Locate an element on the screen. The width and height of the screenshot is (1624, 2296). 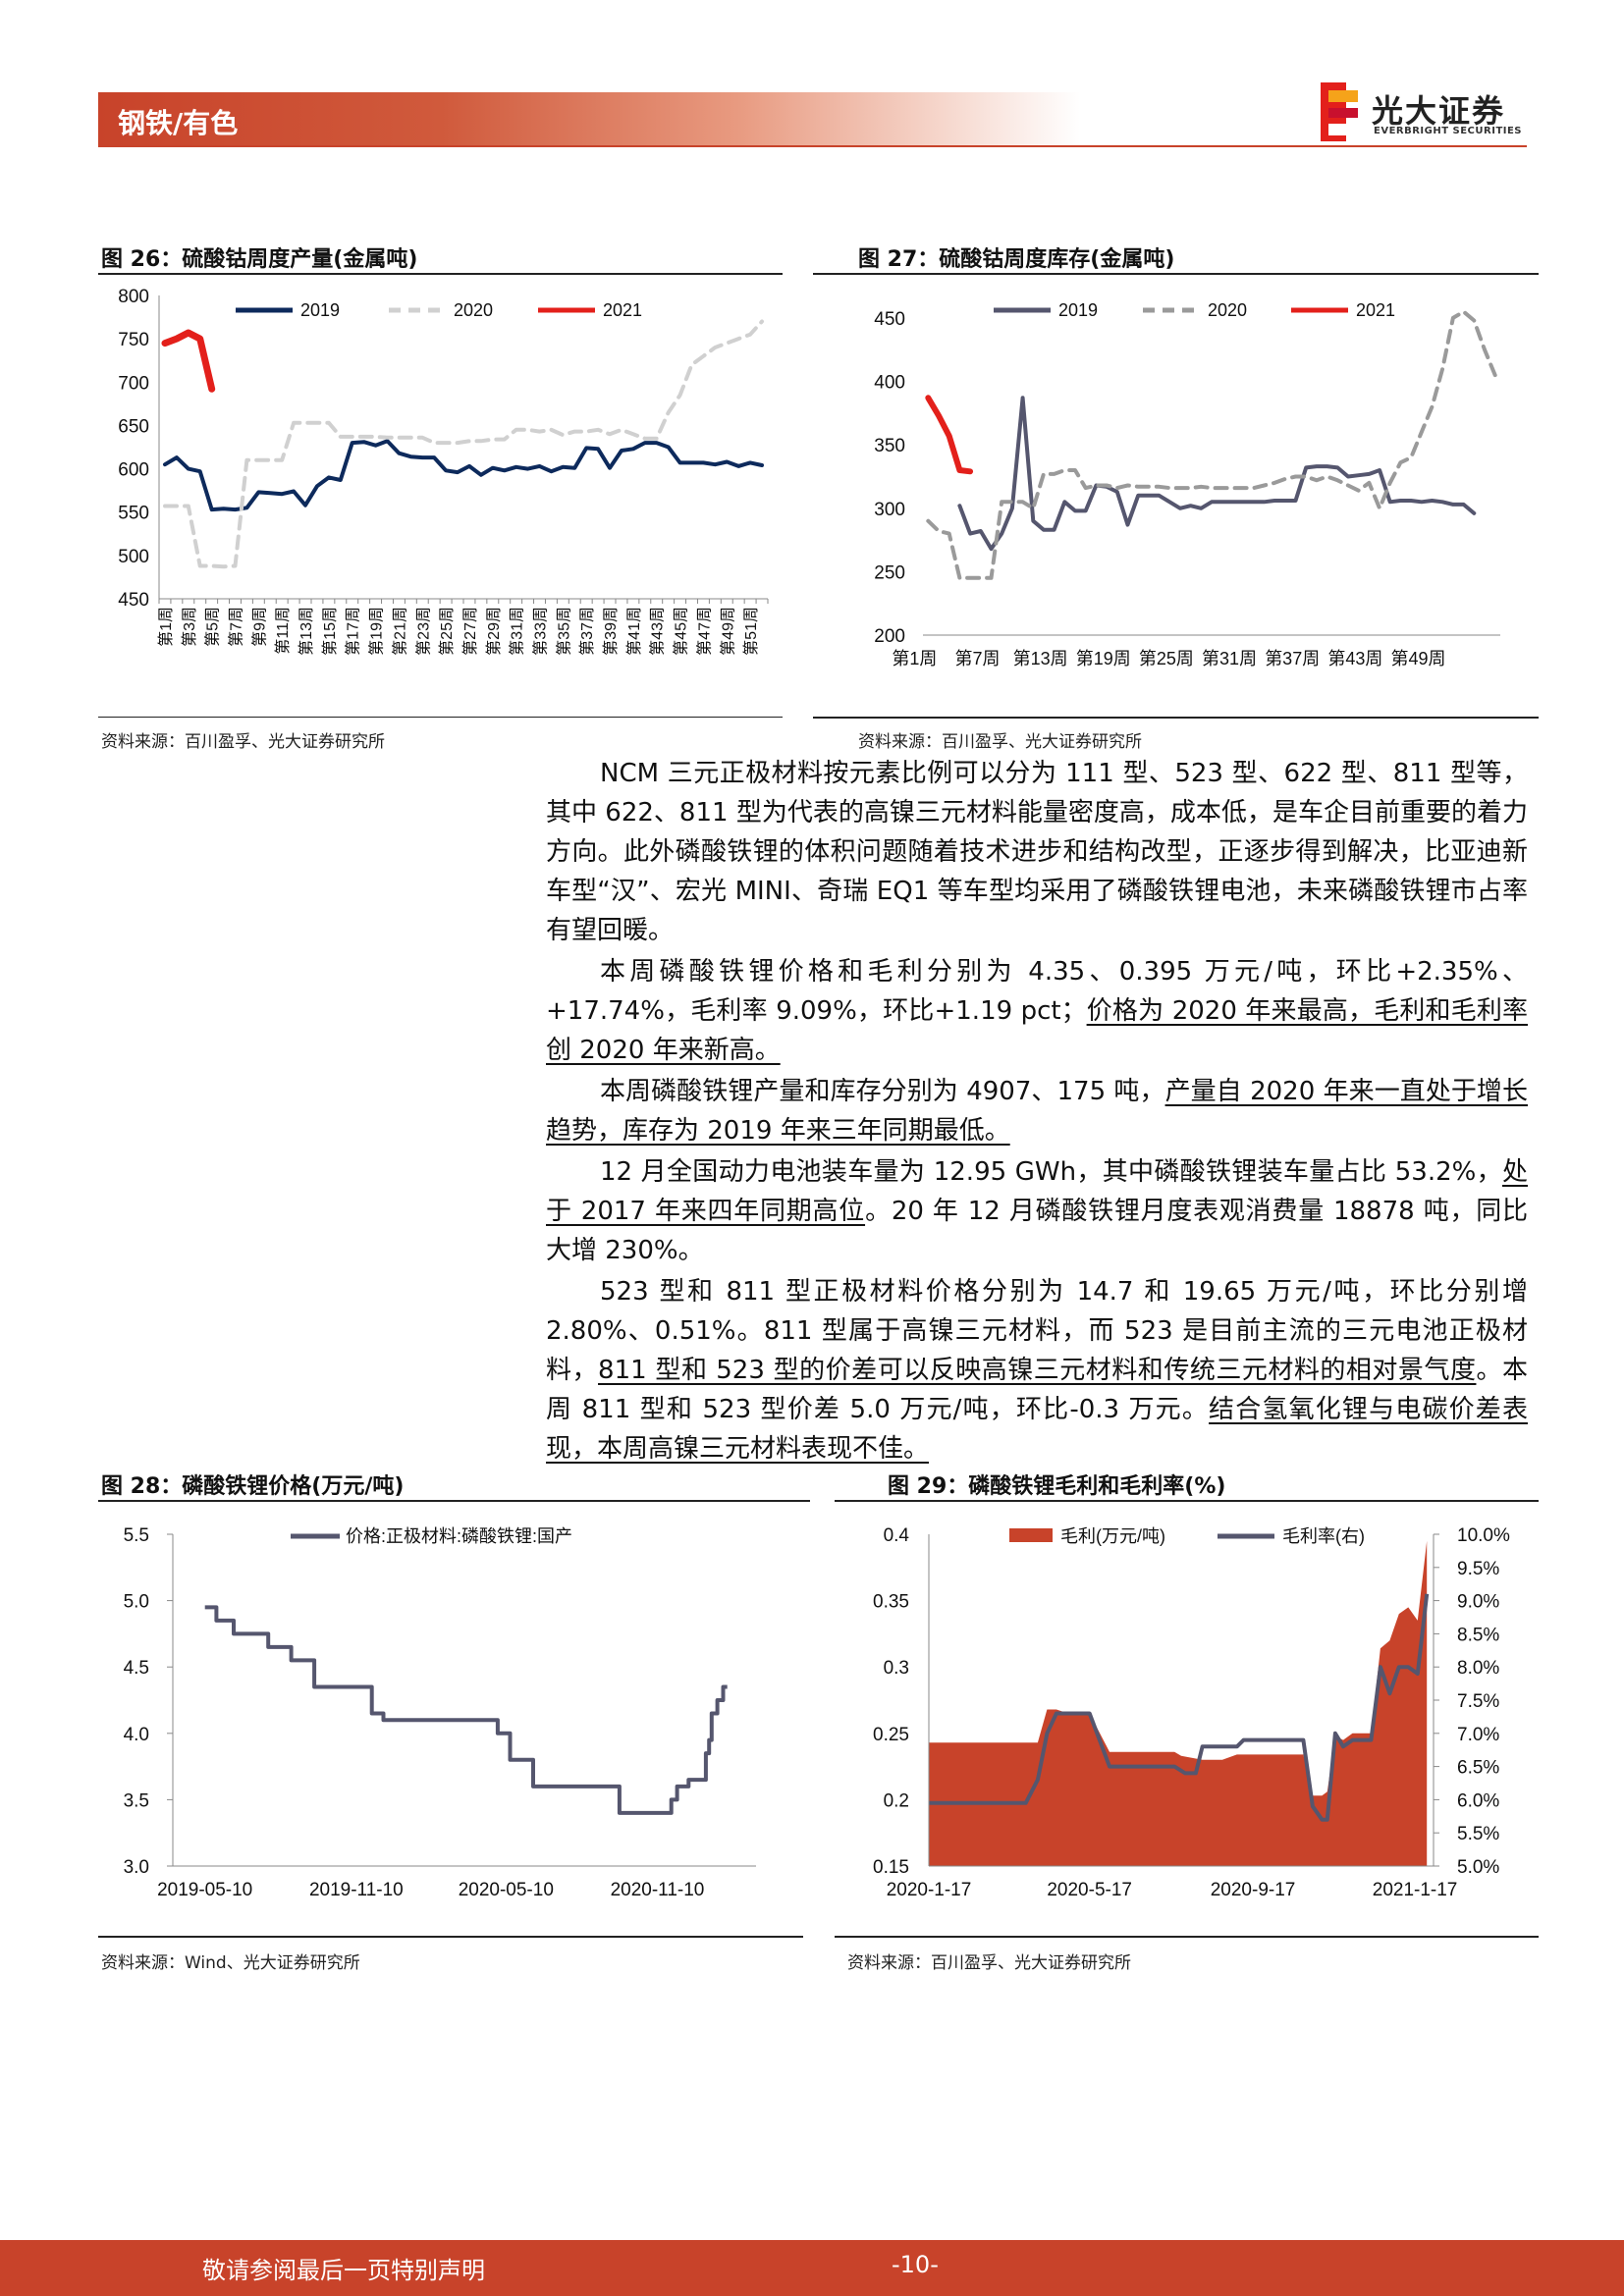
series-line-margin is located at coordinates (1179, 1707).